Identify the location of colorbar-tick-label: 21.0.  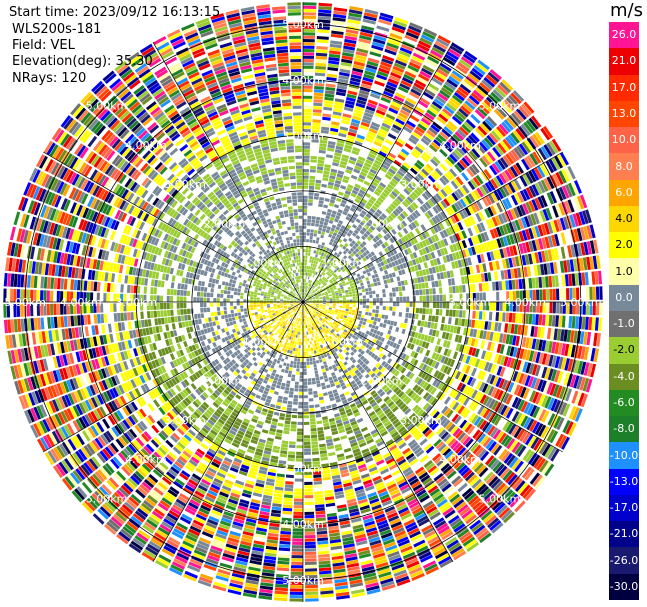
(624, 61).